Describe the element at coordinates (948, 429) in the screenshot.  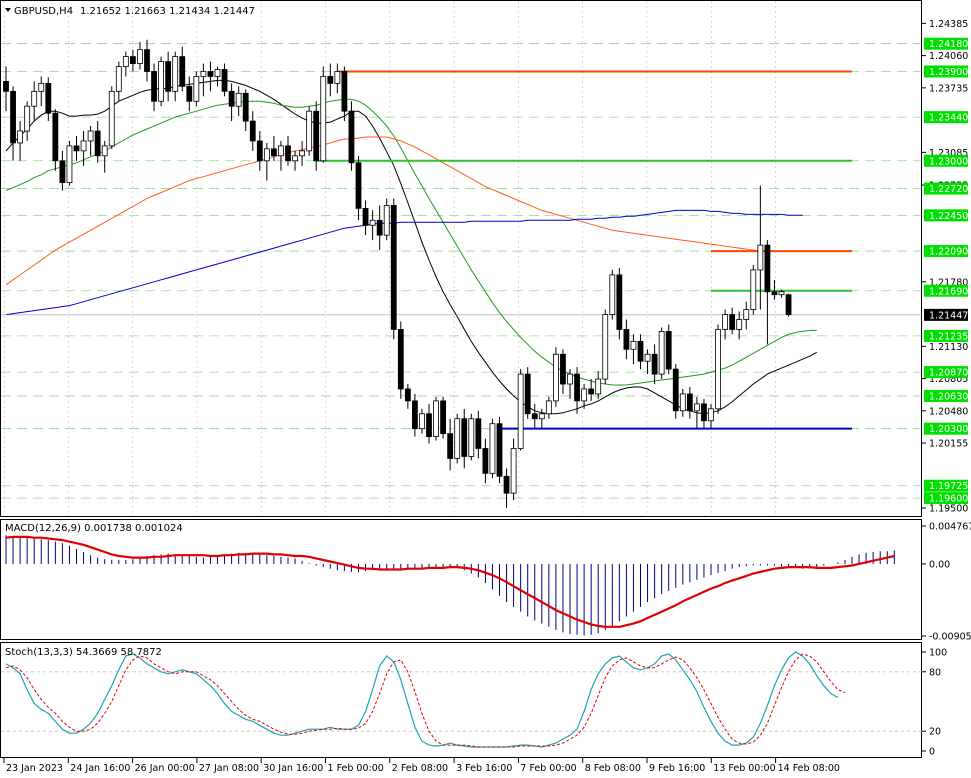
I see `level-price-label: 1.20300` at that location.